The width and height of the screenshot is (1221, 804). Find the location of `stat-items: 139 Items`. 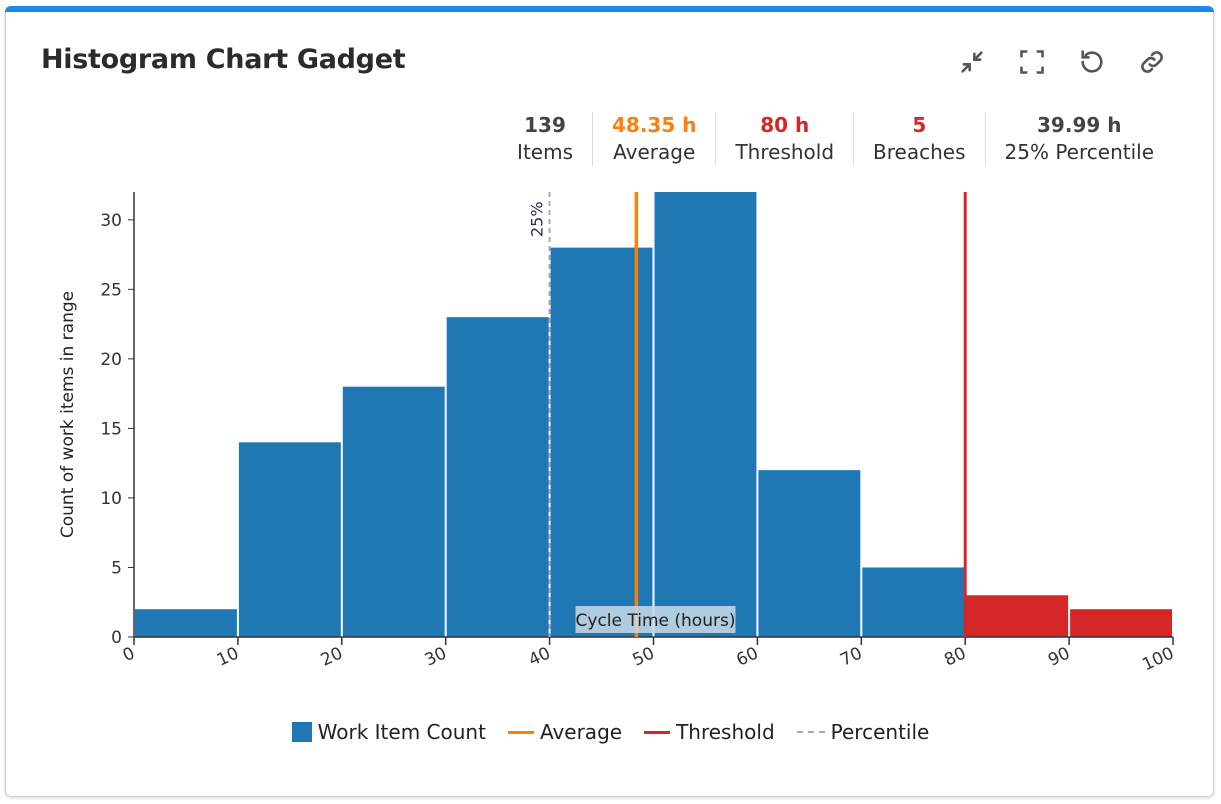

stat-items: 139 Items is located at coordinates (545, 139).